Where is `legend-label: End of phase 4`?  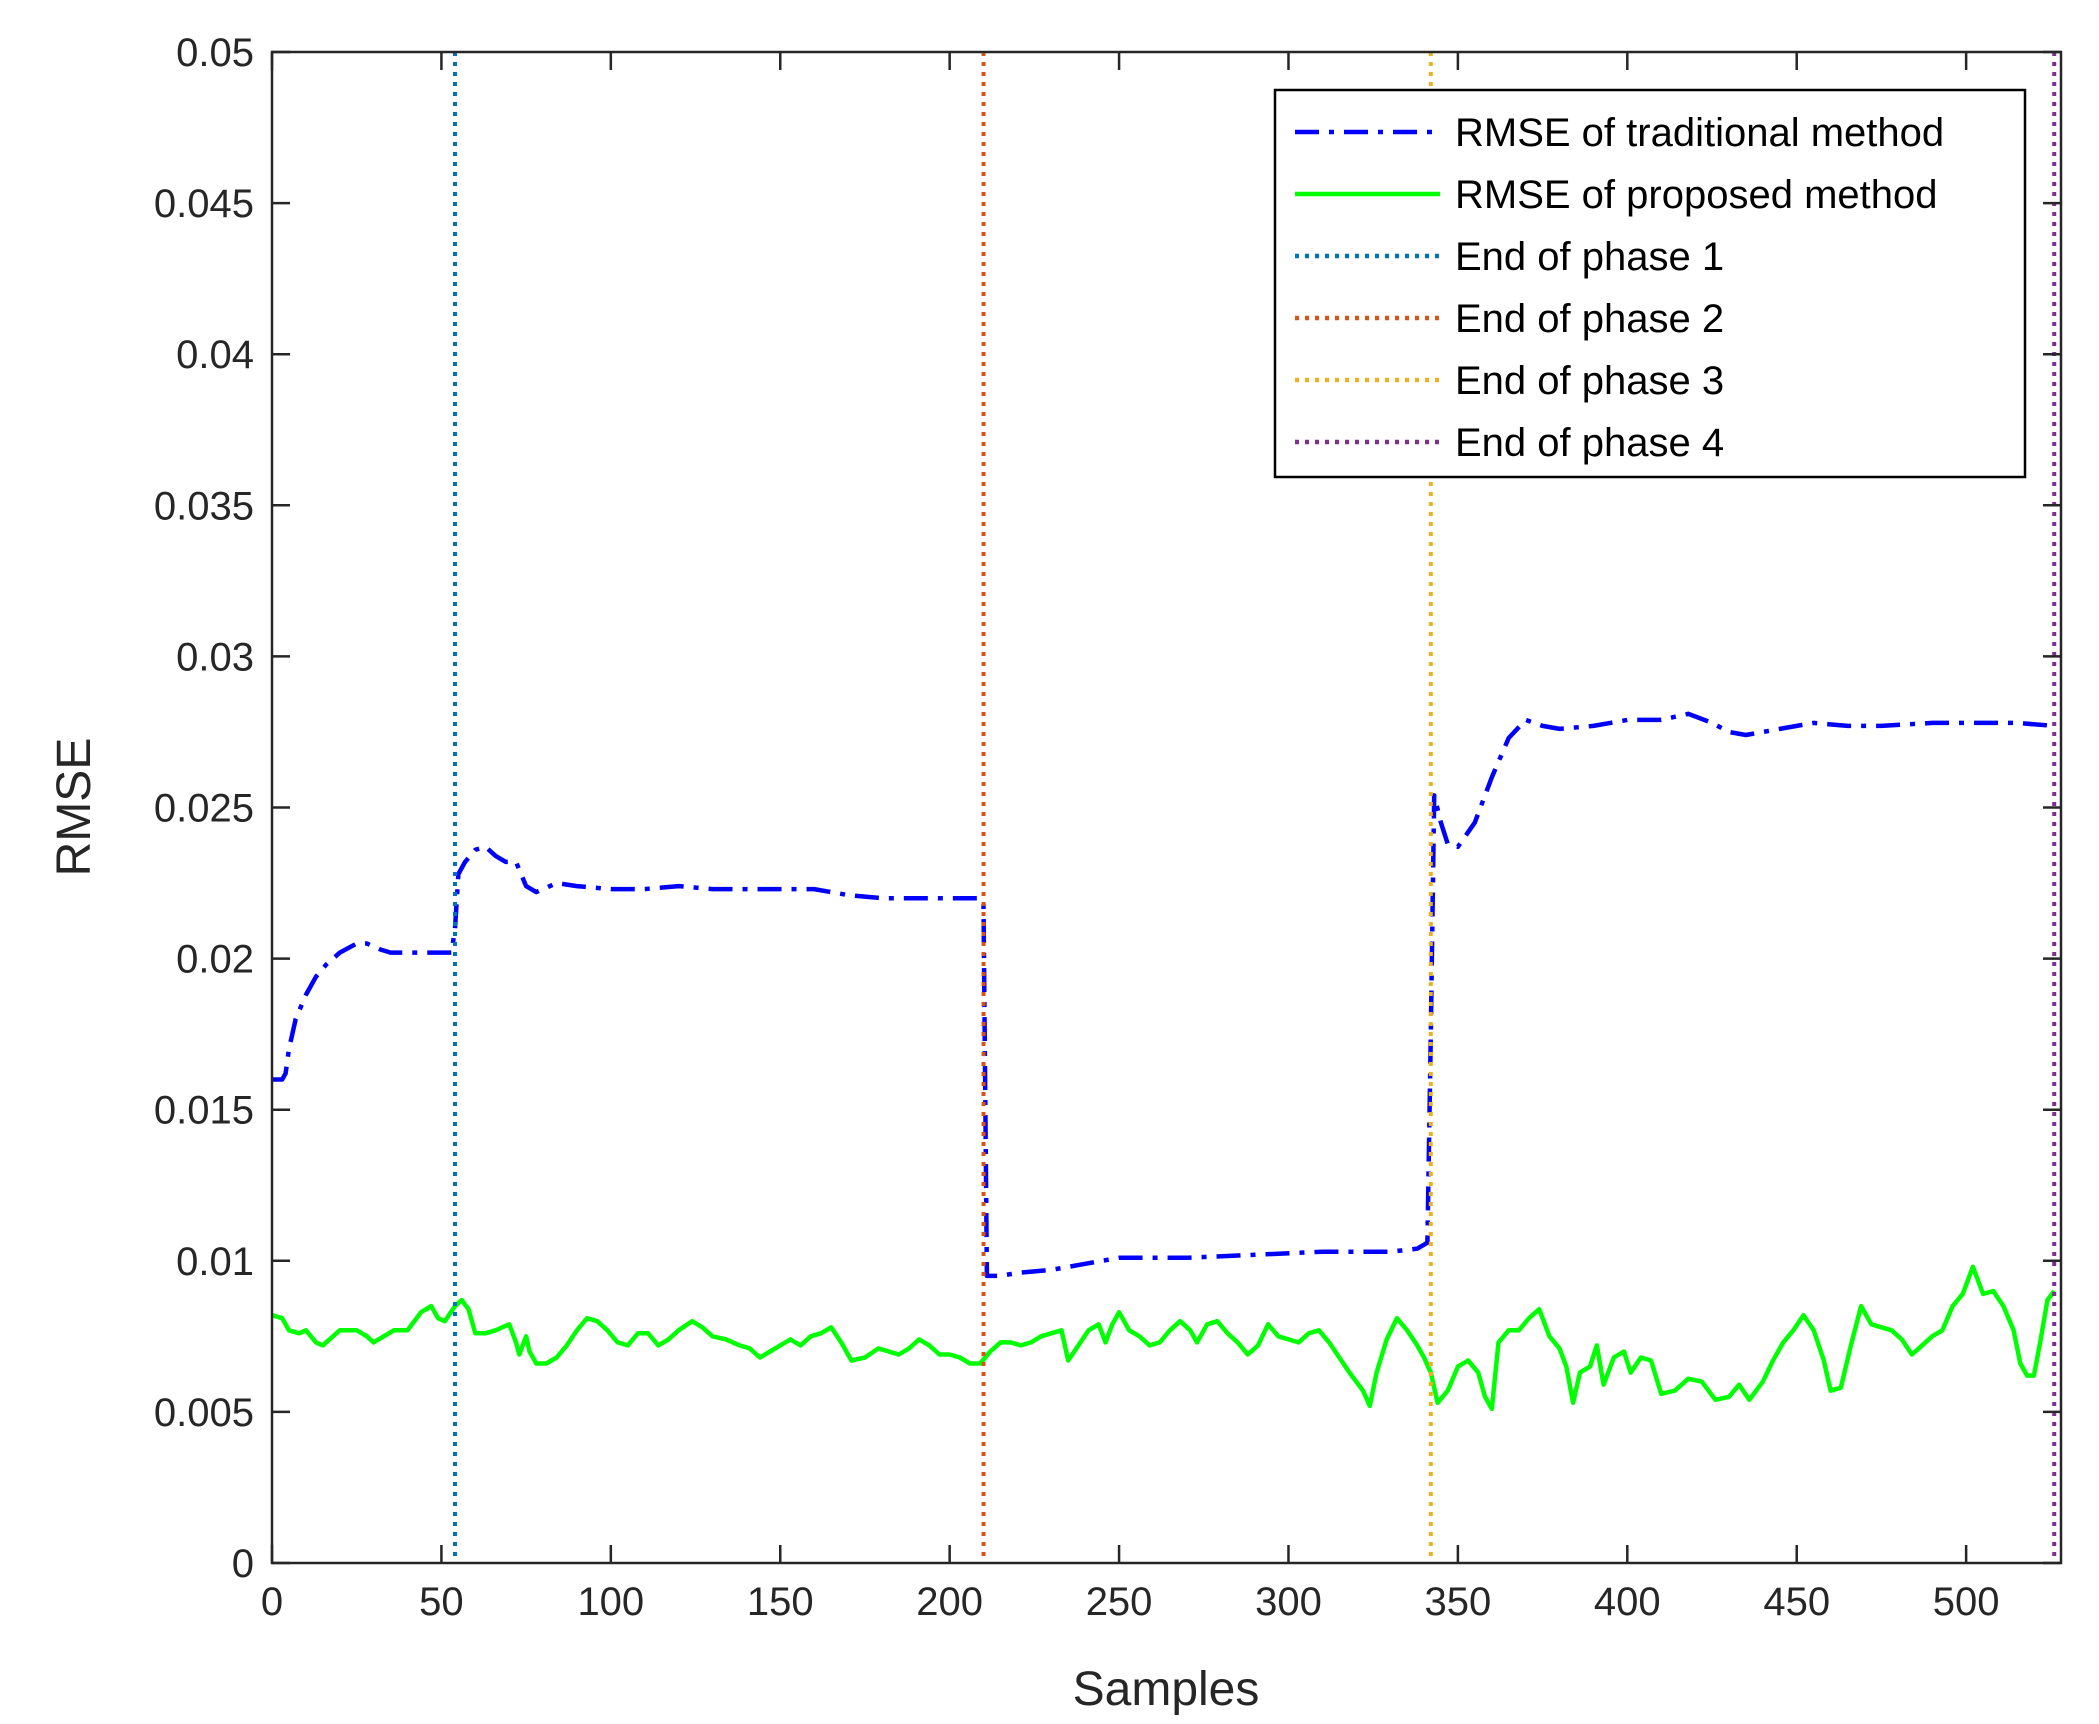 legend-label: End of phase 4 is located at coordinates (1589, 443).